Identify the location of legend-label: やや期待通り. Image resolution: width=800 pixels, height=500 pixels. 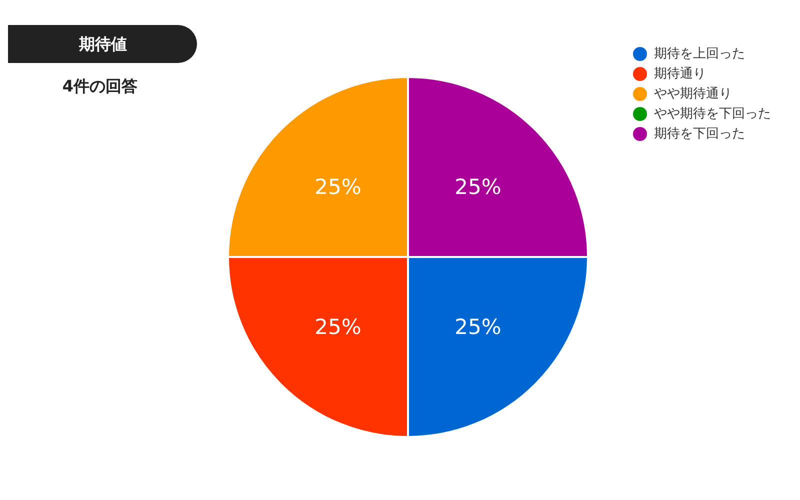
(693, 94).